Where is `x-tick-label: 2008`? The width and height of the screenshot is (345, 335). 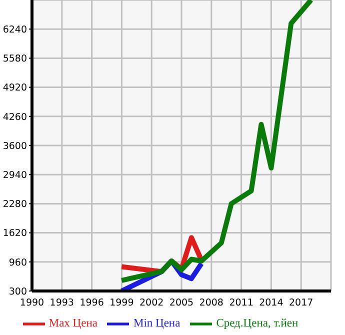 x-tick-label: 2008 is located at coordinates (211, 303).